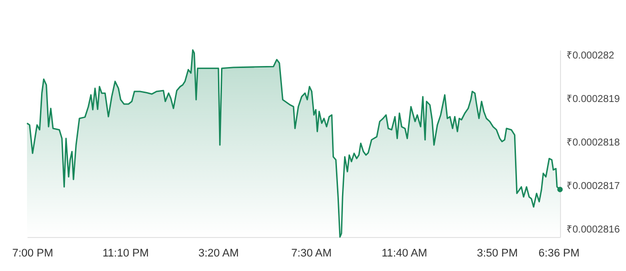 The image size is (626, 271). Describe the element at coordinates (33, 254) in the screenshot. I see `x-tick-label: 7:00 PM` at that location.